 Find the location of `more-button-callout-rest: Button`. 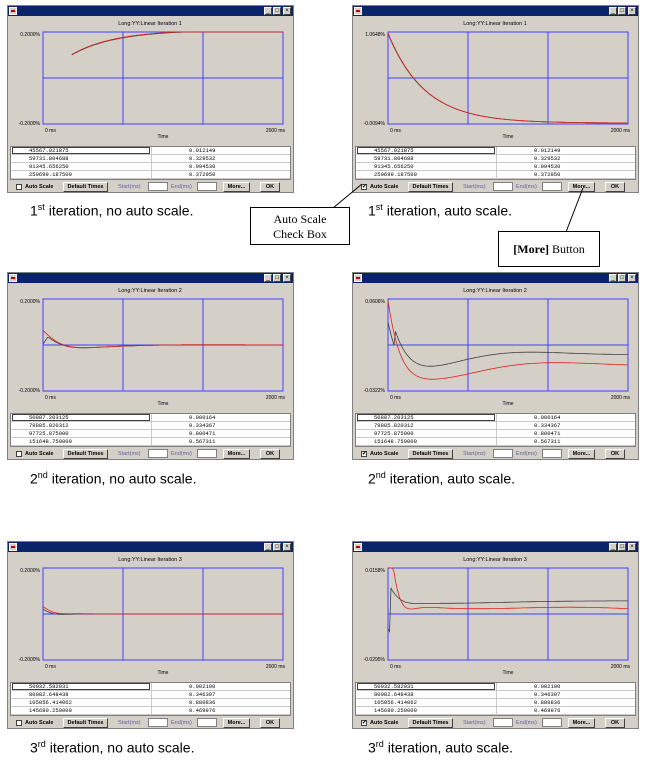

more-button-callout-rest: Button is located at coordinates (567, 249).